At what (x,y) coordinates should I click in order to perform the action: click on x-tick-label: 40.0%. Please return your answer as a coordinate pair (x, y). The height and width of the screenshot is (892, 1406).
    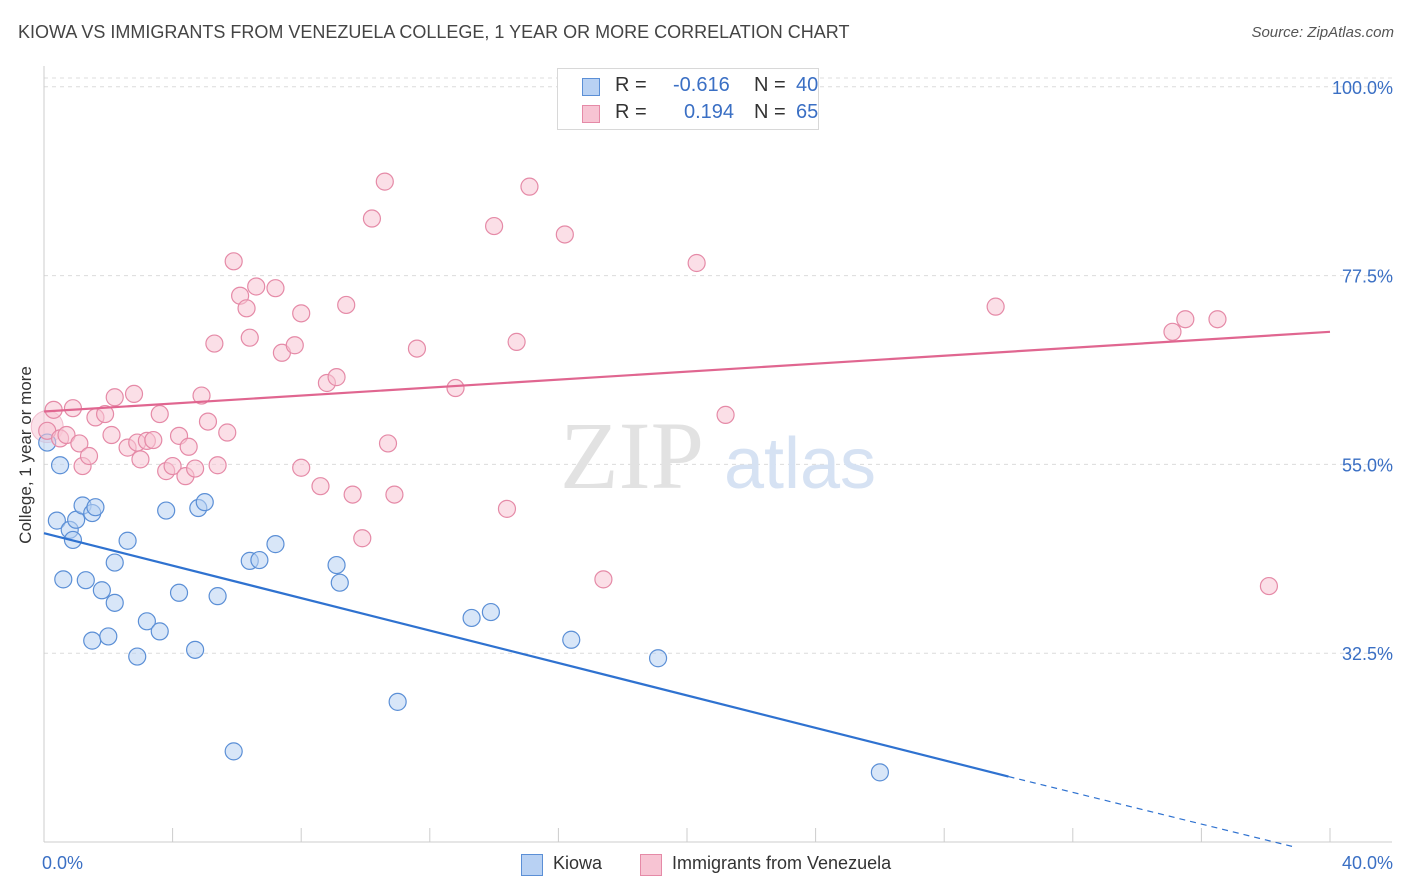
    Looking at the image, I should click on (1367, 863).